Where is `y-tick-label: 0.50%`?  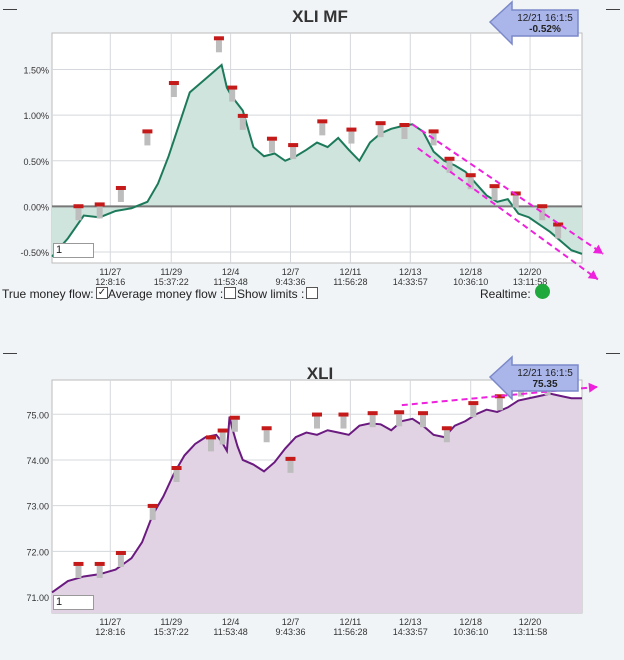
y-tick-label: 0.50% is located at coordinates (36, 162).